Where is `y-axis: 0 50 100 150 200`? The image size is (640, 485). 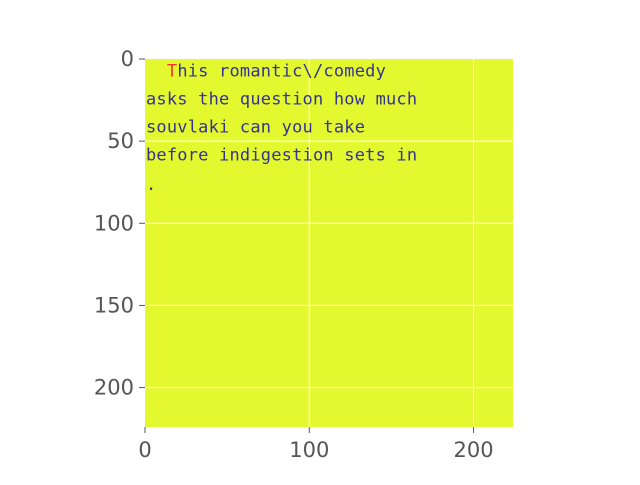
y-axis: 0 50 100 150 200 is located at coordinates (119, 223).